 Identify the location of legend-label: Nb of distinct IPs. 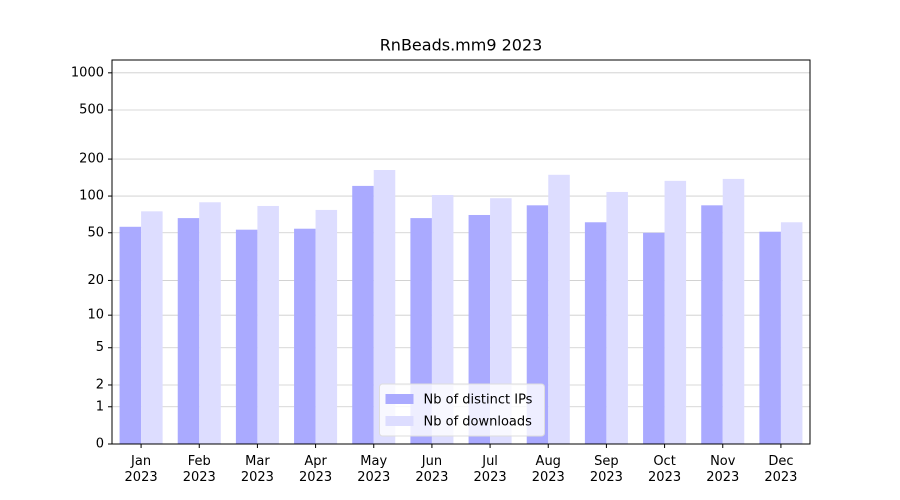
(478, 400).